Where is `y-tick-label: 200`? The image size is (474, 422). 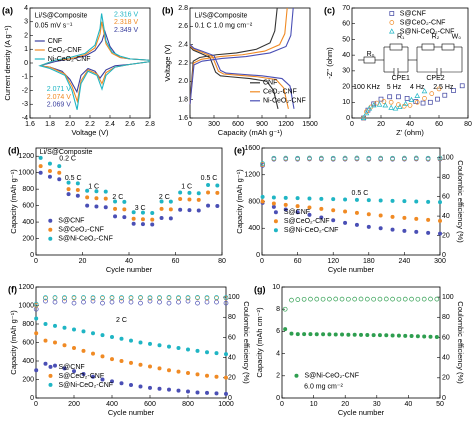
y-tick-label: 200 is located at coordinates (28, 379).